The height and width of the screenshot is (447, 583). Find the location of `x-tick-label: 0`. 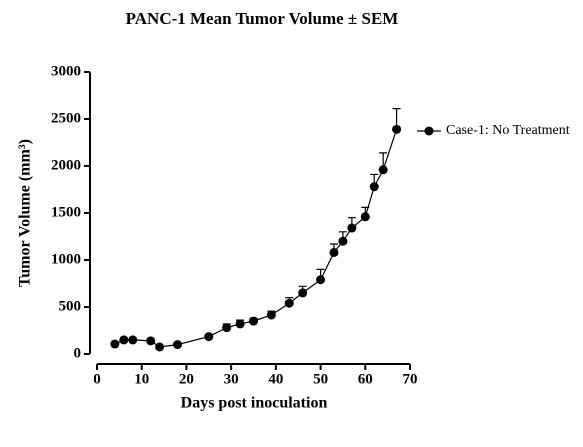

x-tick-label: 0 is located at coordinates (97, 379).